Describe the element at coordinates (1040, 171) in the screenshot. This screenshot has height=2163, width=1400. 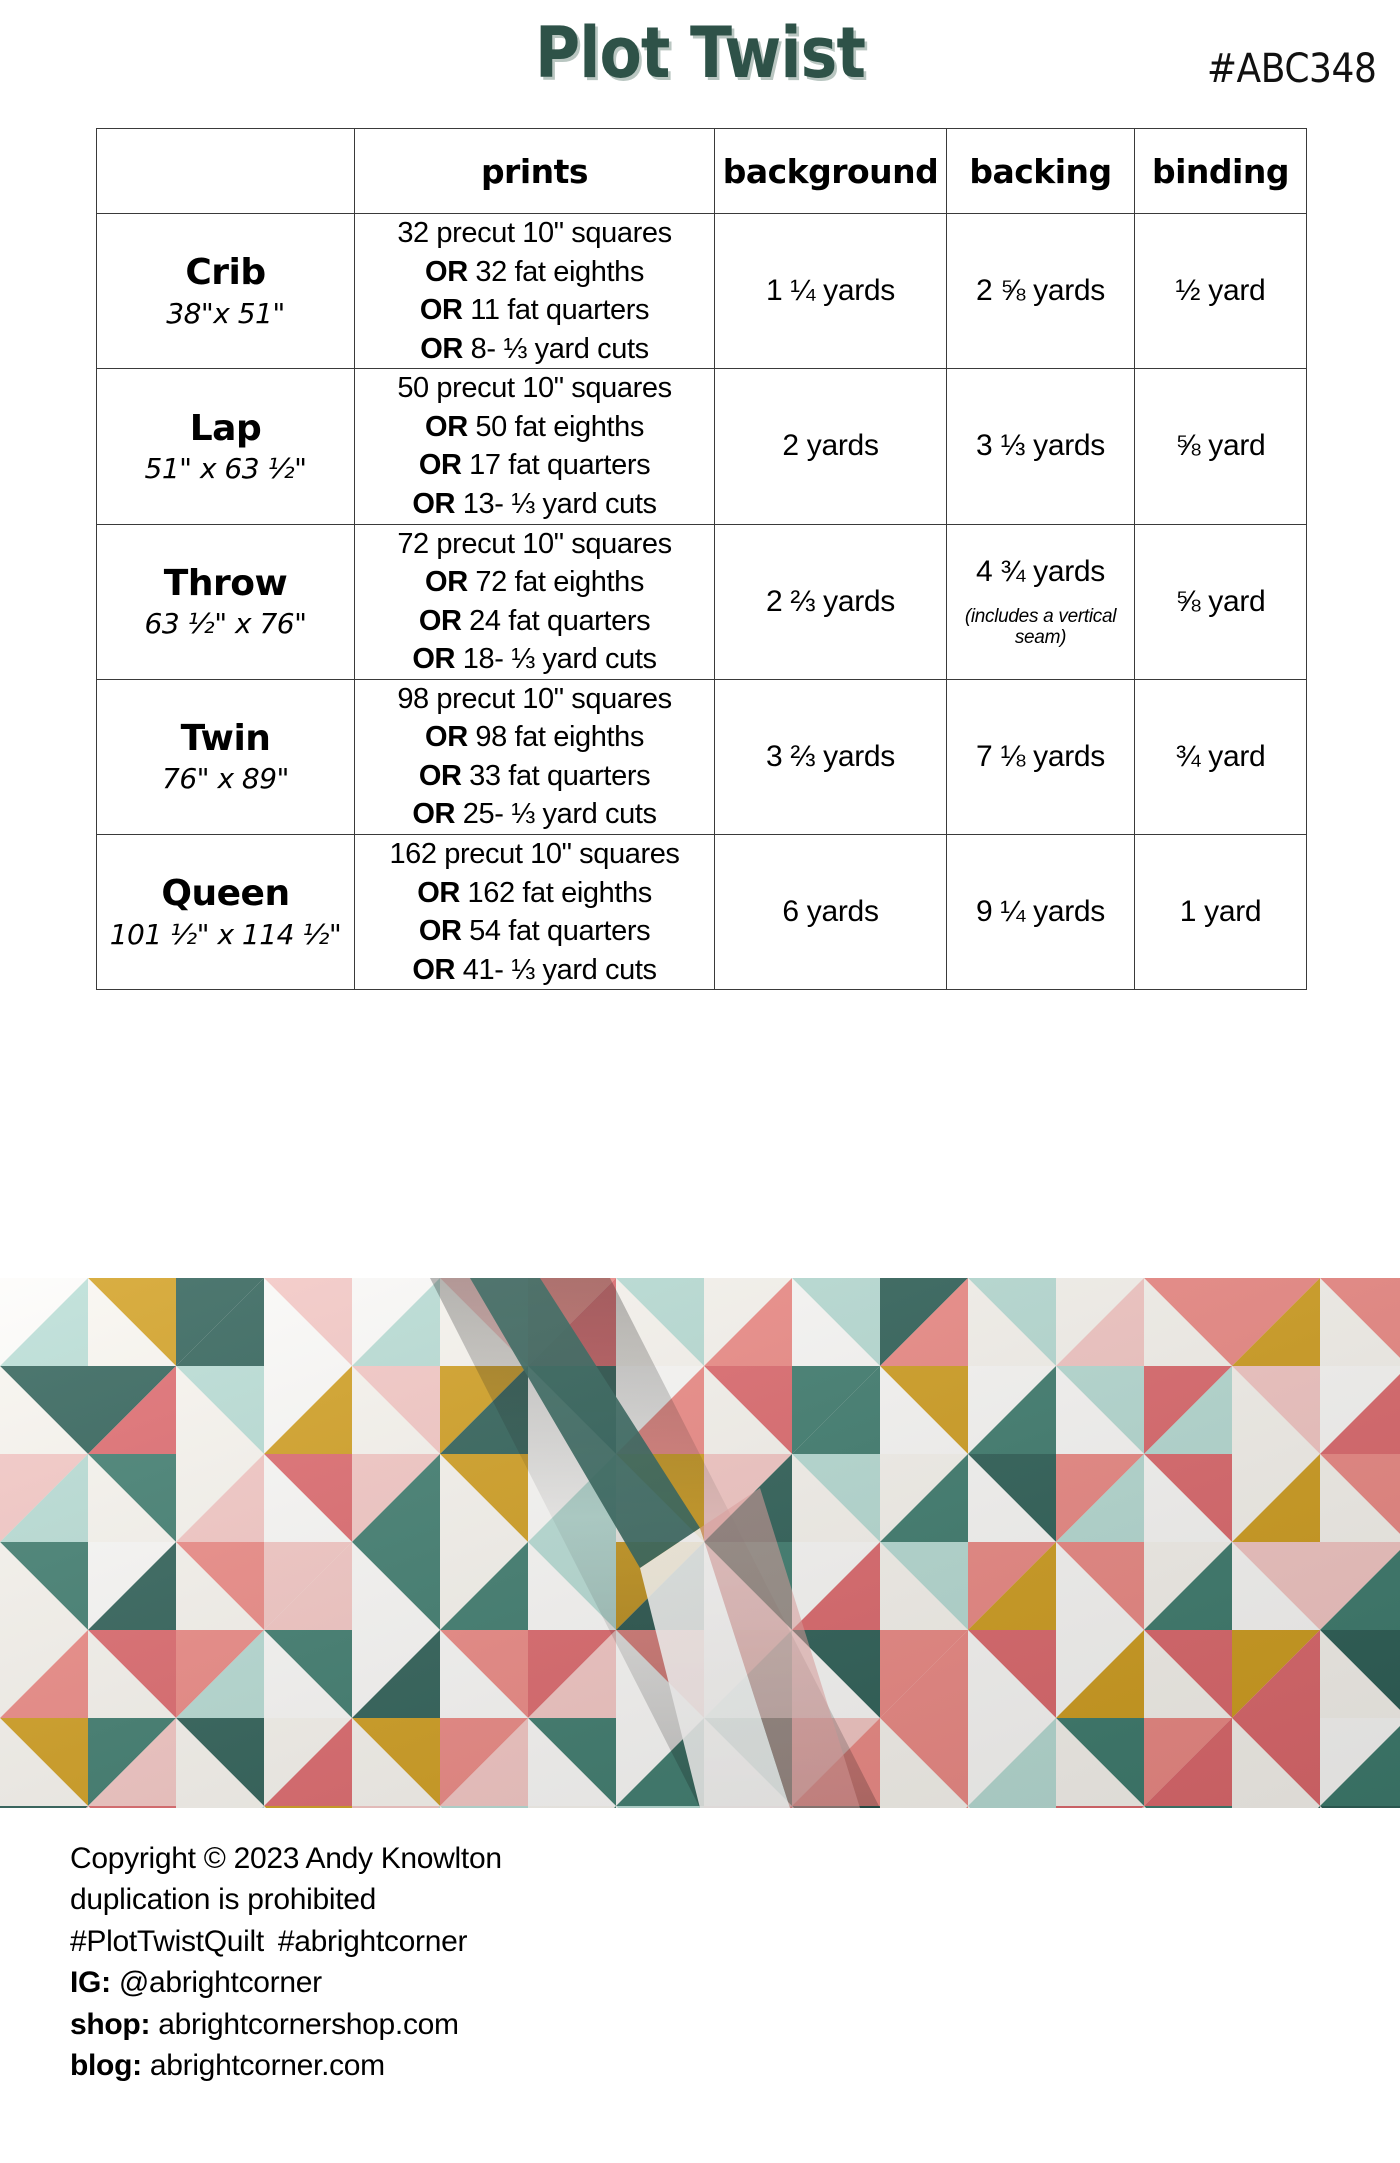
I see `column-header-backing: backing` at that location.